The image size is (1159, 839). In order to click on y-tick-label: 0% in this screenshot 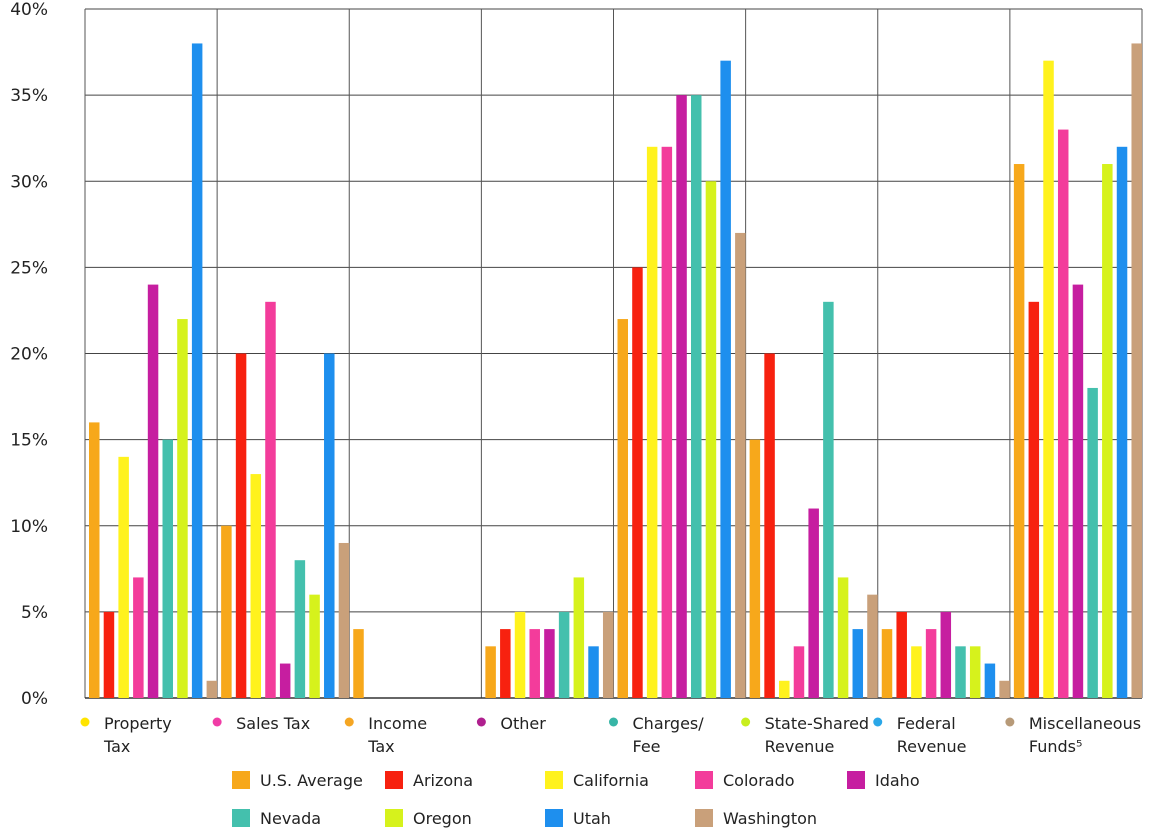, I will do `click(34, 699)`.